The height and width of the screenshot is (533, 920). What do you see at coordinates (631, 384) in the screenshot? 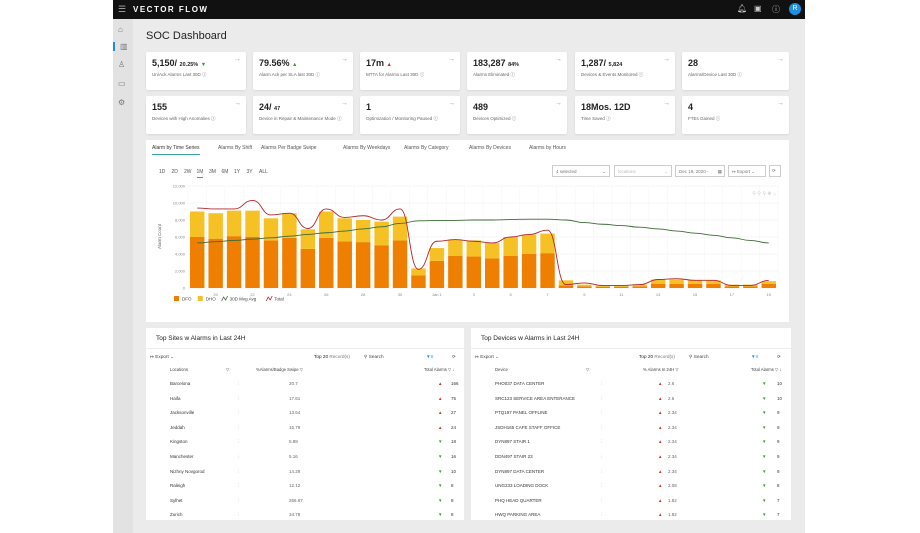
I see `table-row: PHO037 DATA CENTER ⋮ ▲ 2.6 ▼ 10` at bounding box center [631, 384].